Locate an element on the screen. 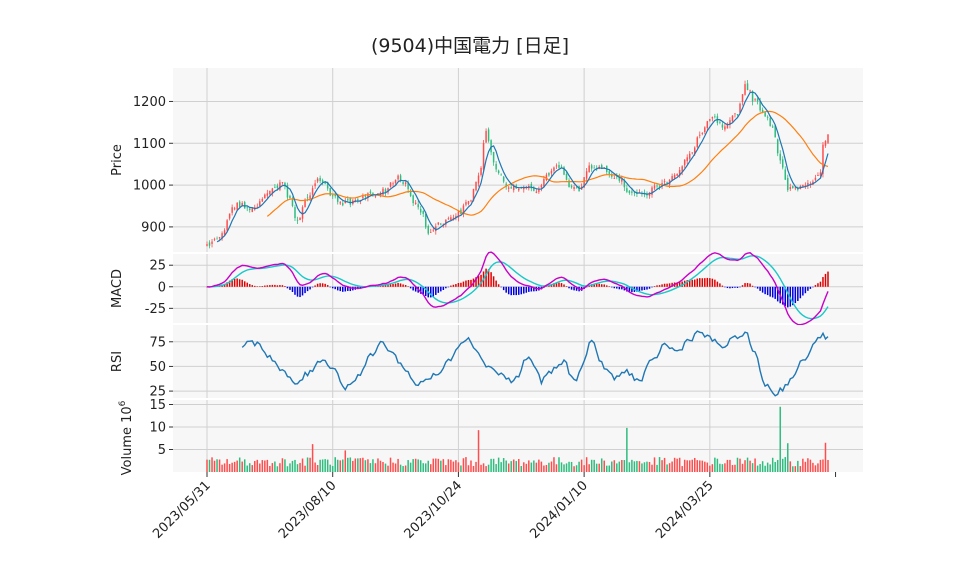 The image size is (958, 579). price-ytick-label: 1100 is located at coordinates (149, 144).